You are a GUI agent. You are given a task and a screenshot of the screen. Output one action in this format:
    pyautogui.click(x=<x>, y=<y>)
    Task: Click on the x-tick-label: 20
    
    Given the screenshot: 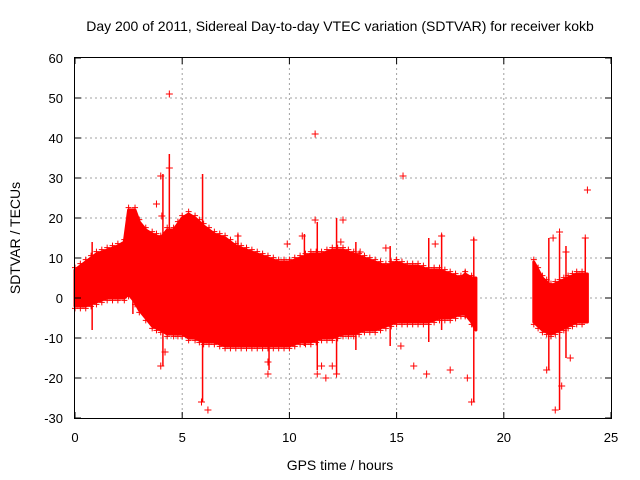 What is the action you would take?
    pyautogui.click(x=504, y=437)
    